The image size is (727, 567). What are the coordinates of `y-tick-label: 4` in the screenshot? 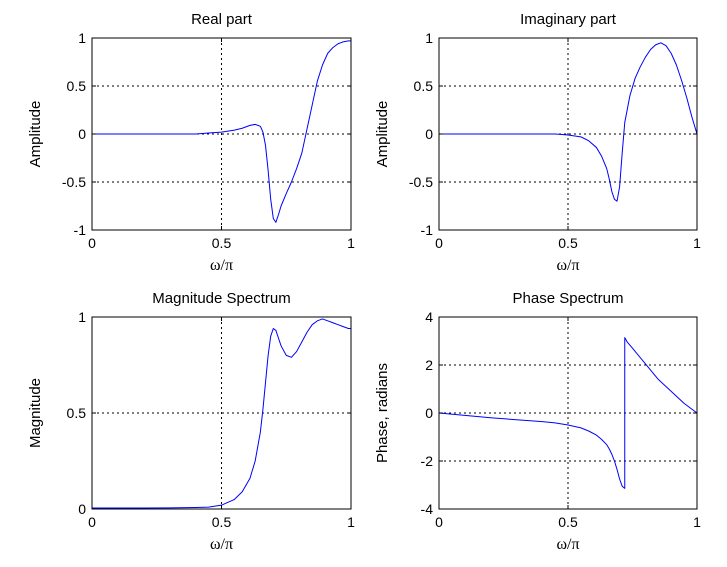 It's located at (429, 317).